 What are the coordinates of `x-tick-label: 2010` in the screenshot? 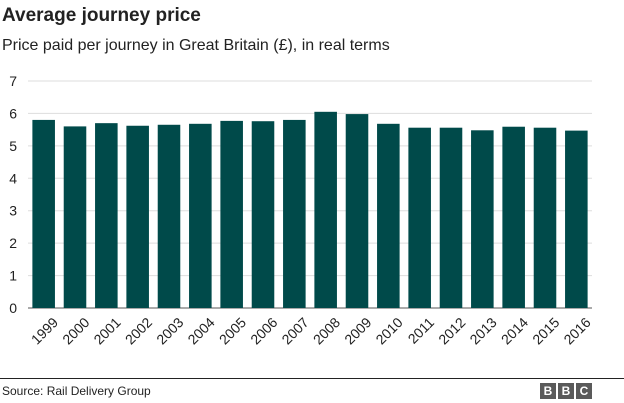 It's located at (388, 330).